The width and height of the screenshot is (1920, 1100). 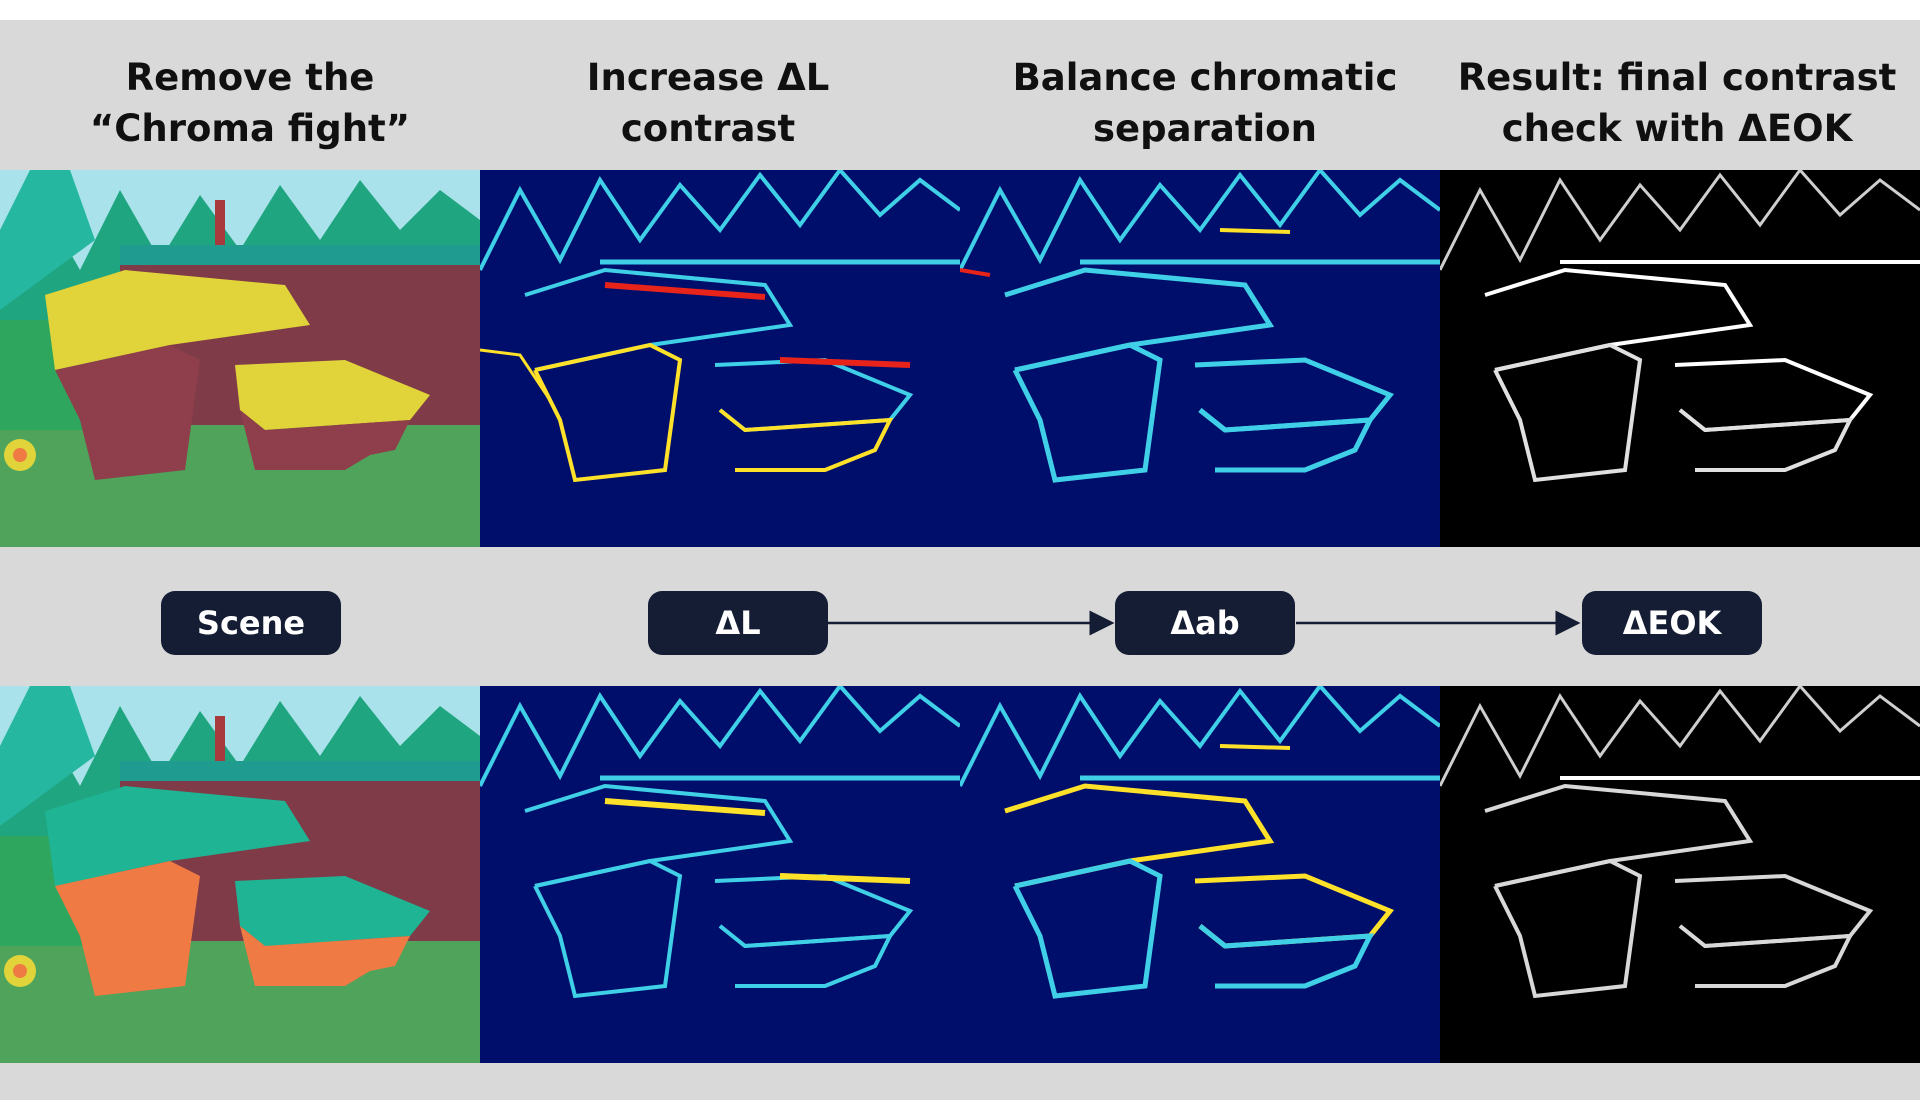 I want to click on scene-before-image, so click(x=240, y=358).